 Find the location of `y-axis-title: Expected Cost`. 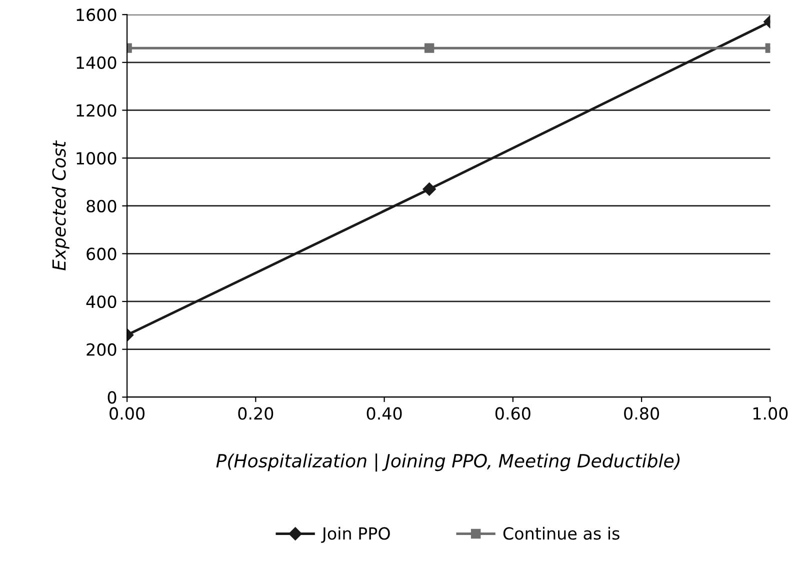

y-axis-title: Expected Cost is located at coordinates (61, 205).